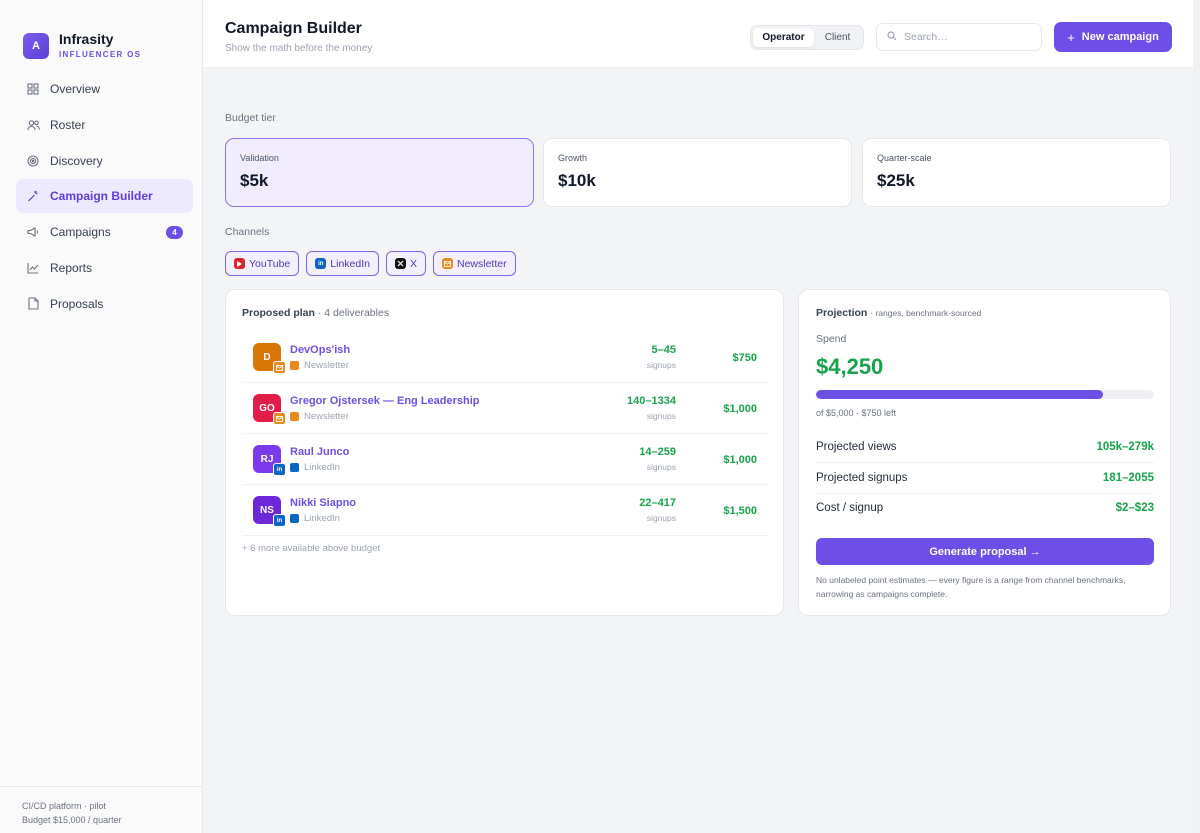 This screenshot has width=1200, height=833. What do you see at coordinates (239, 263) in the screenshot?
I see `youtube-icon` at bounding box center [239, 263].